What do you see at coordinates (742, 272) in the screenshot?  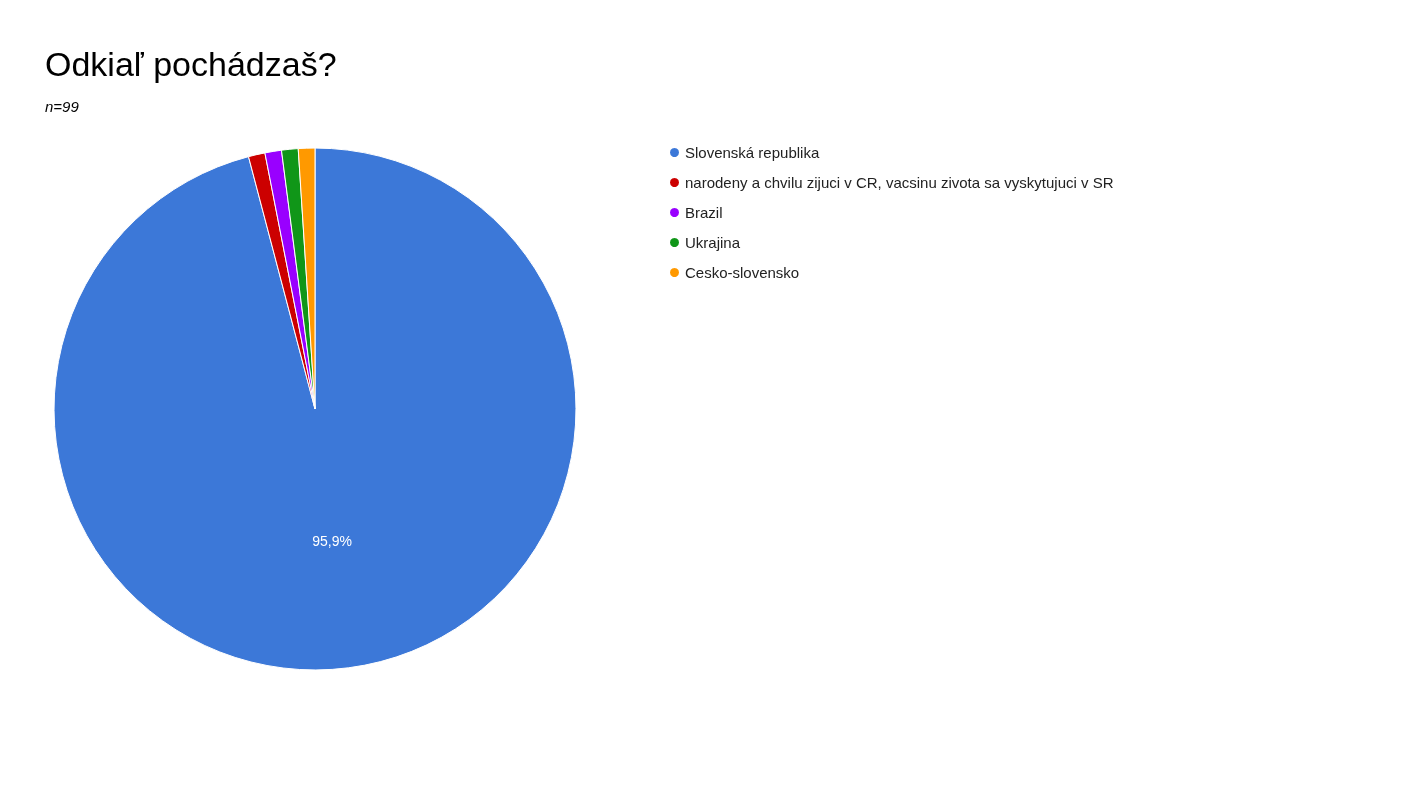 I see `legend-label: Cesko-slovensko` at bounding box center [742, 272].